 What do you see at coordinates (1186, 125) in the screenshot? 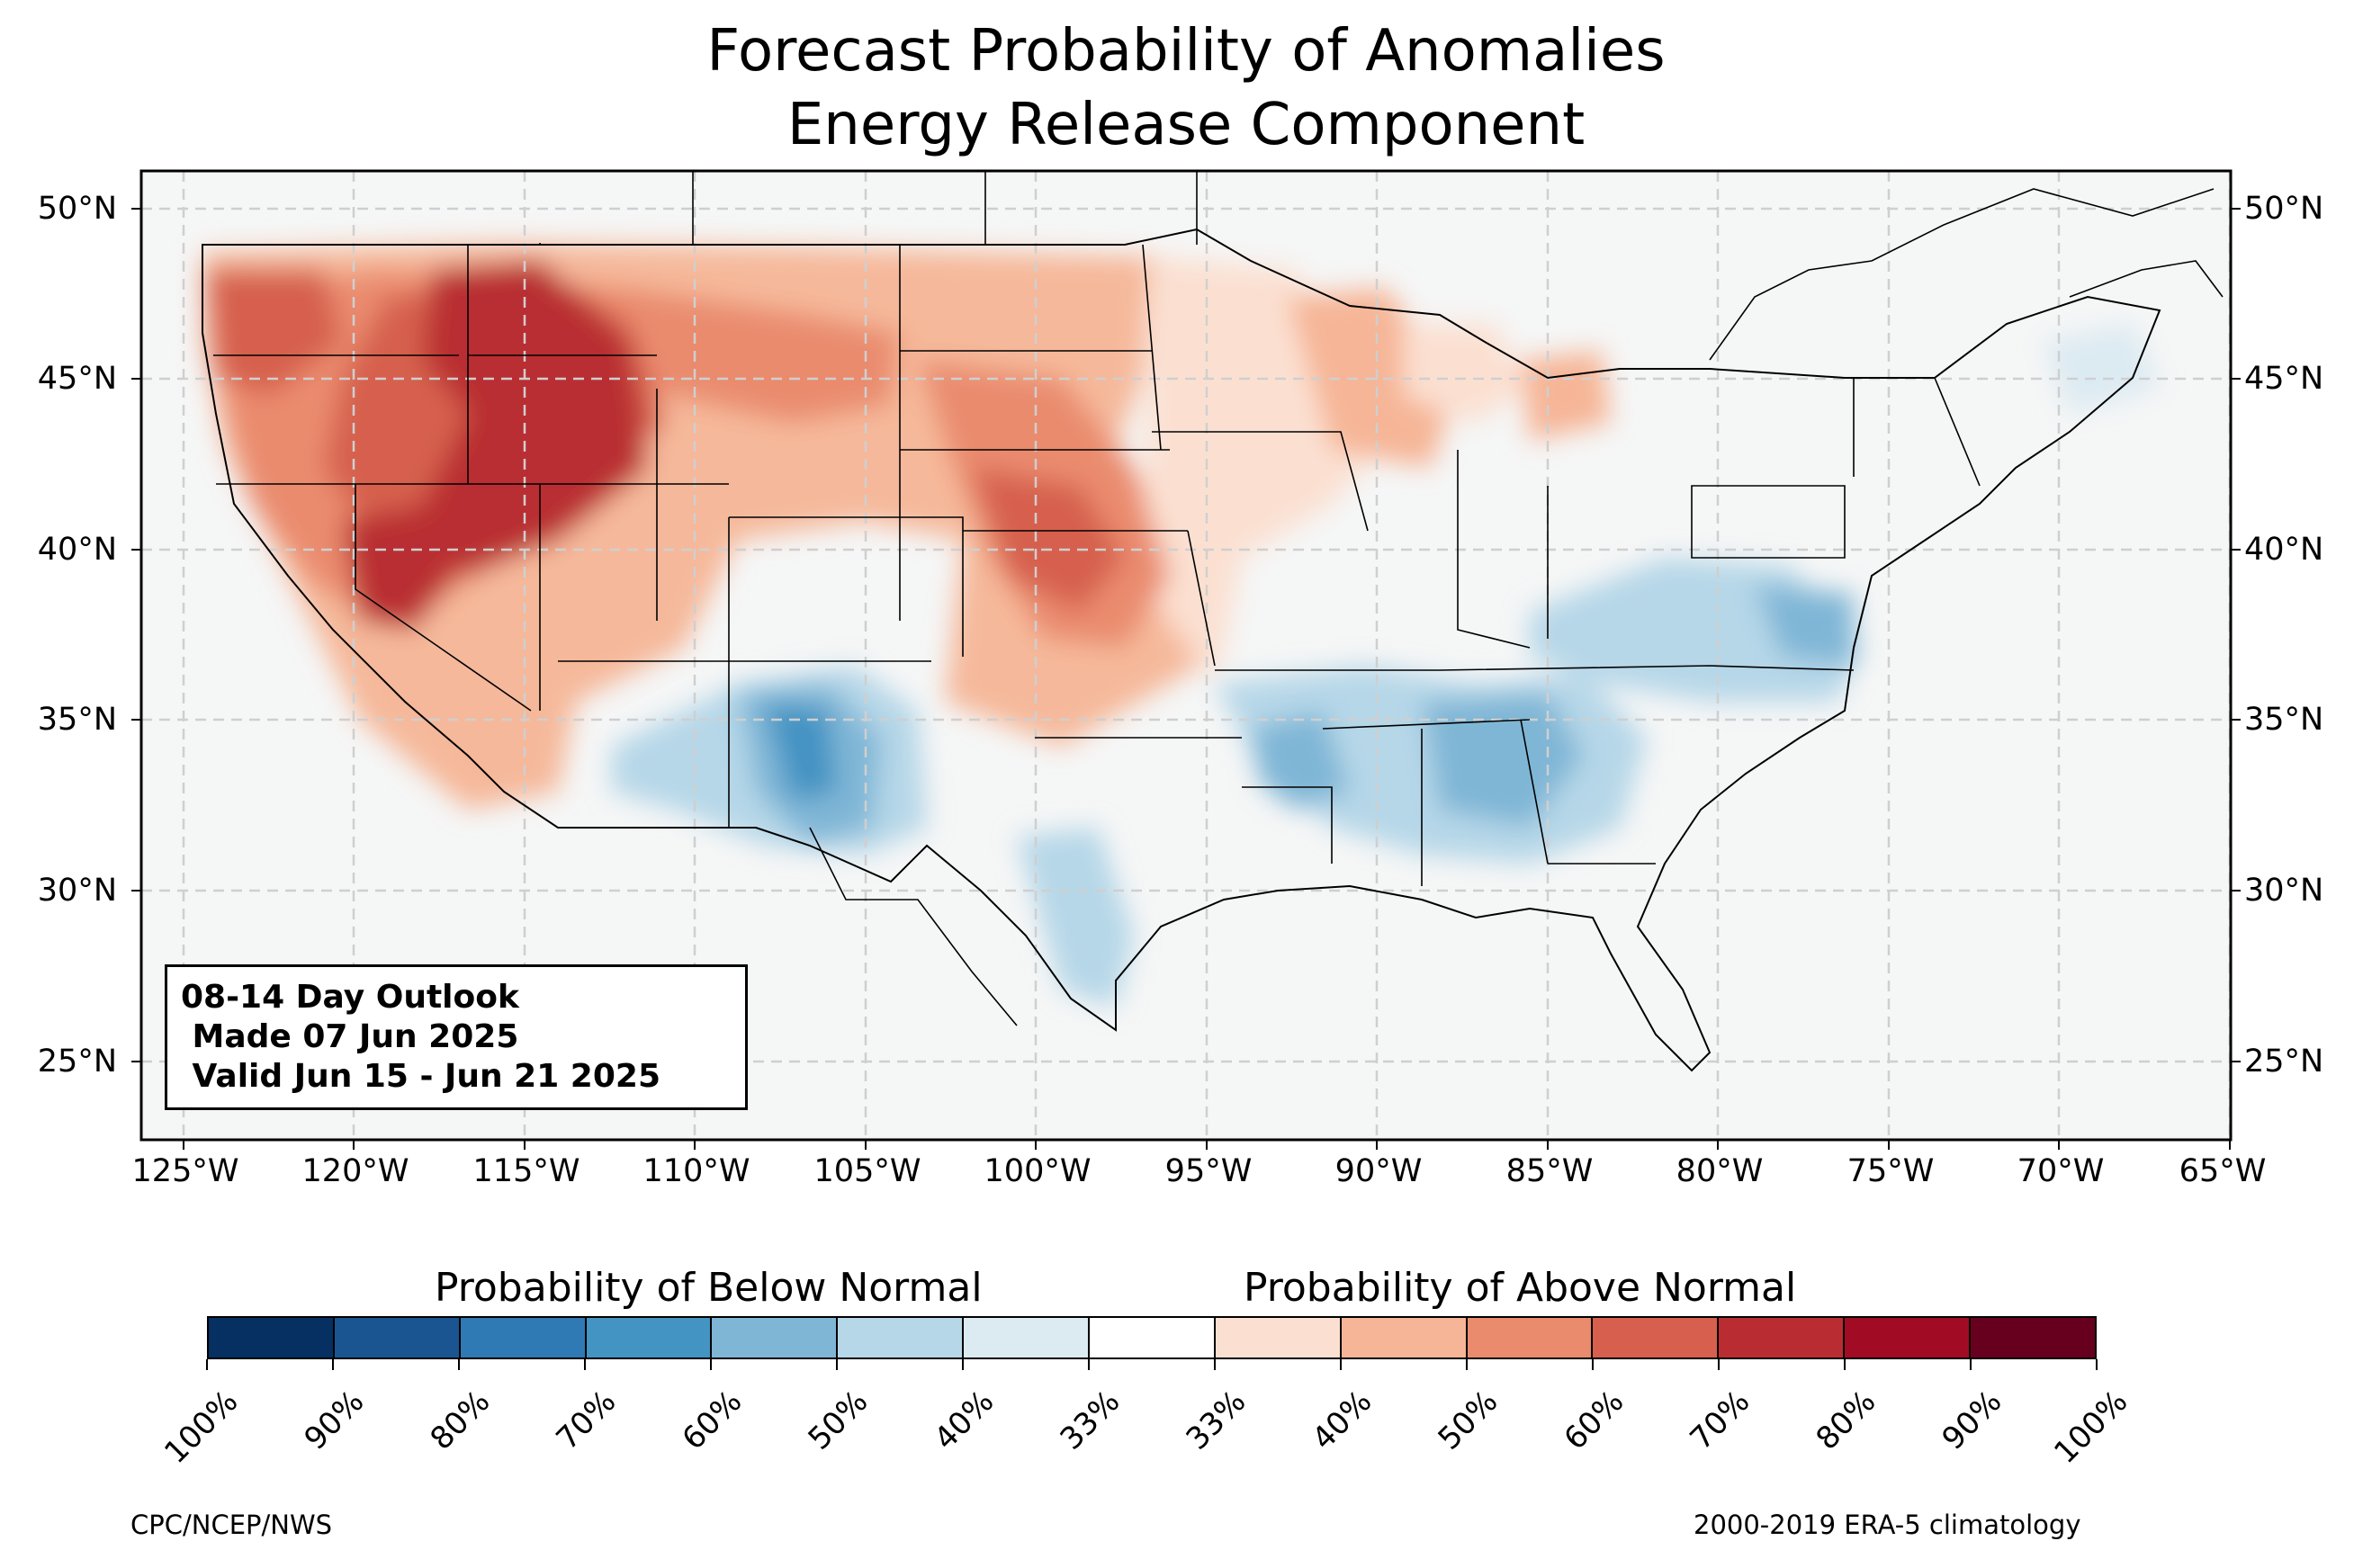
I see `chart-title-line2: Energy Release Component` at bounding box center [1186, 125].